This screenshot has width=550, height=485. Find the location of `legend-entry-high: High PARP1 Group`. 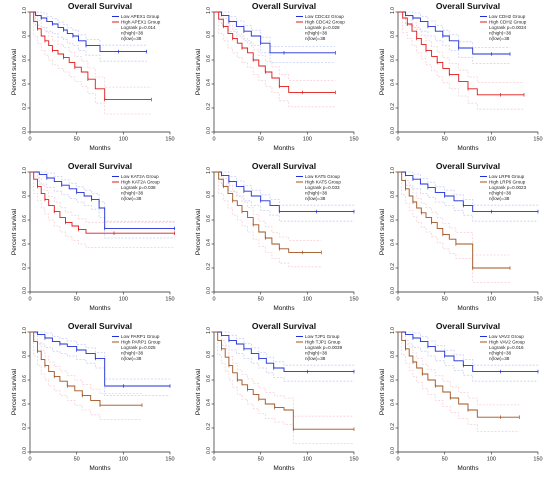

legend-entry-high: High PARP1 Group is located at coordinates (141, 342).